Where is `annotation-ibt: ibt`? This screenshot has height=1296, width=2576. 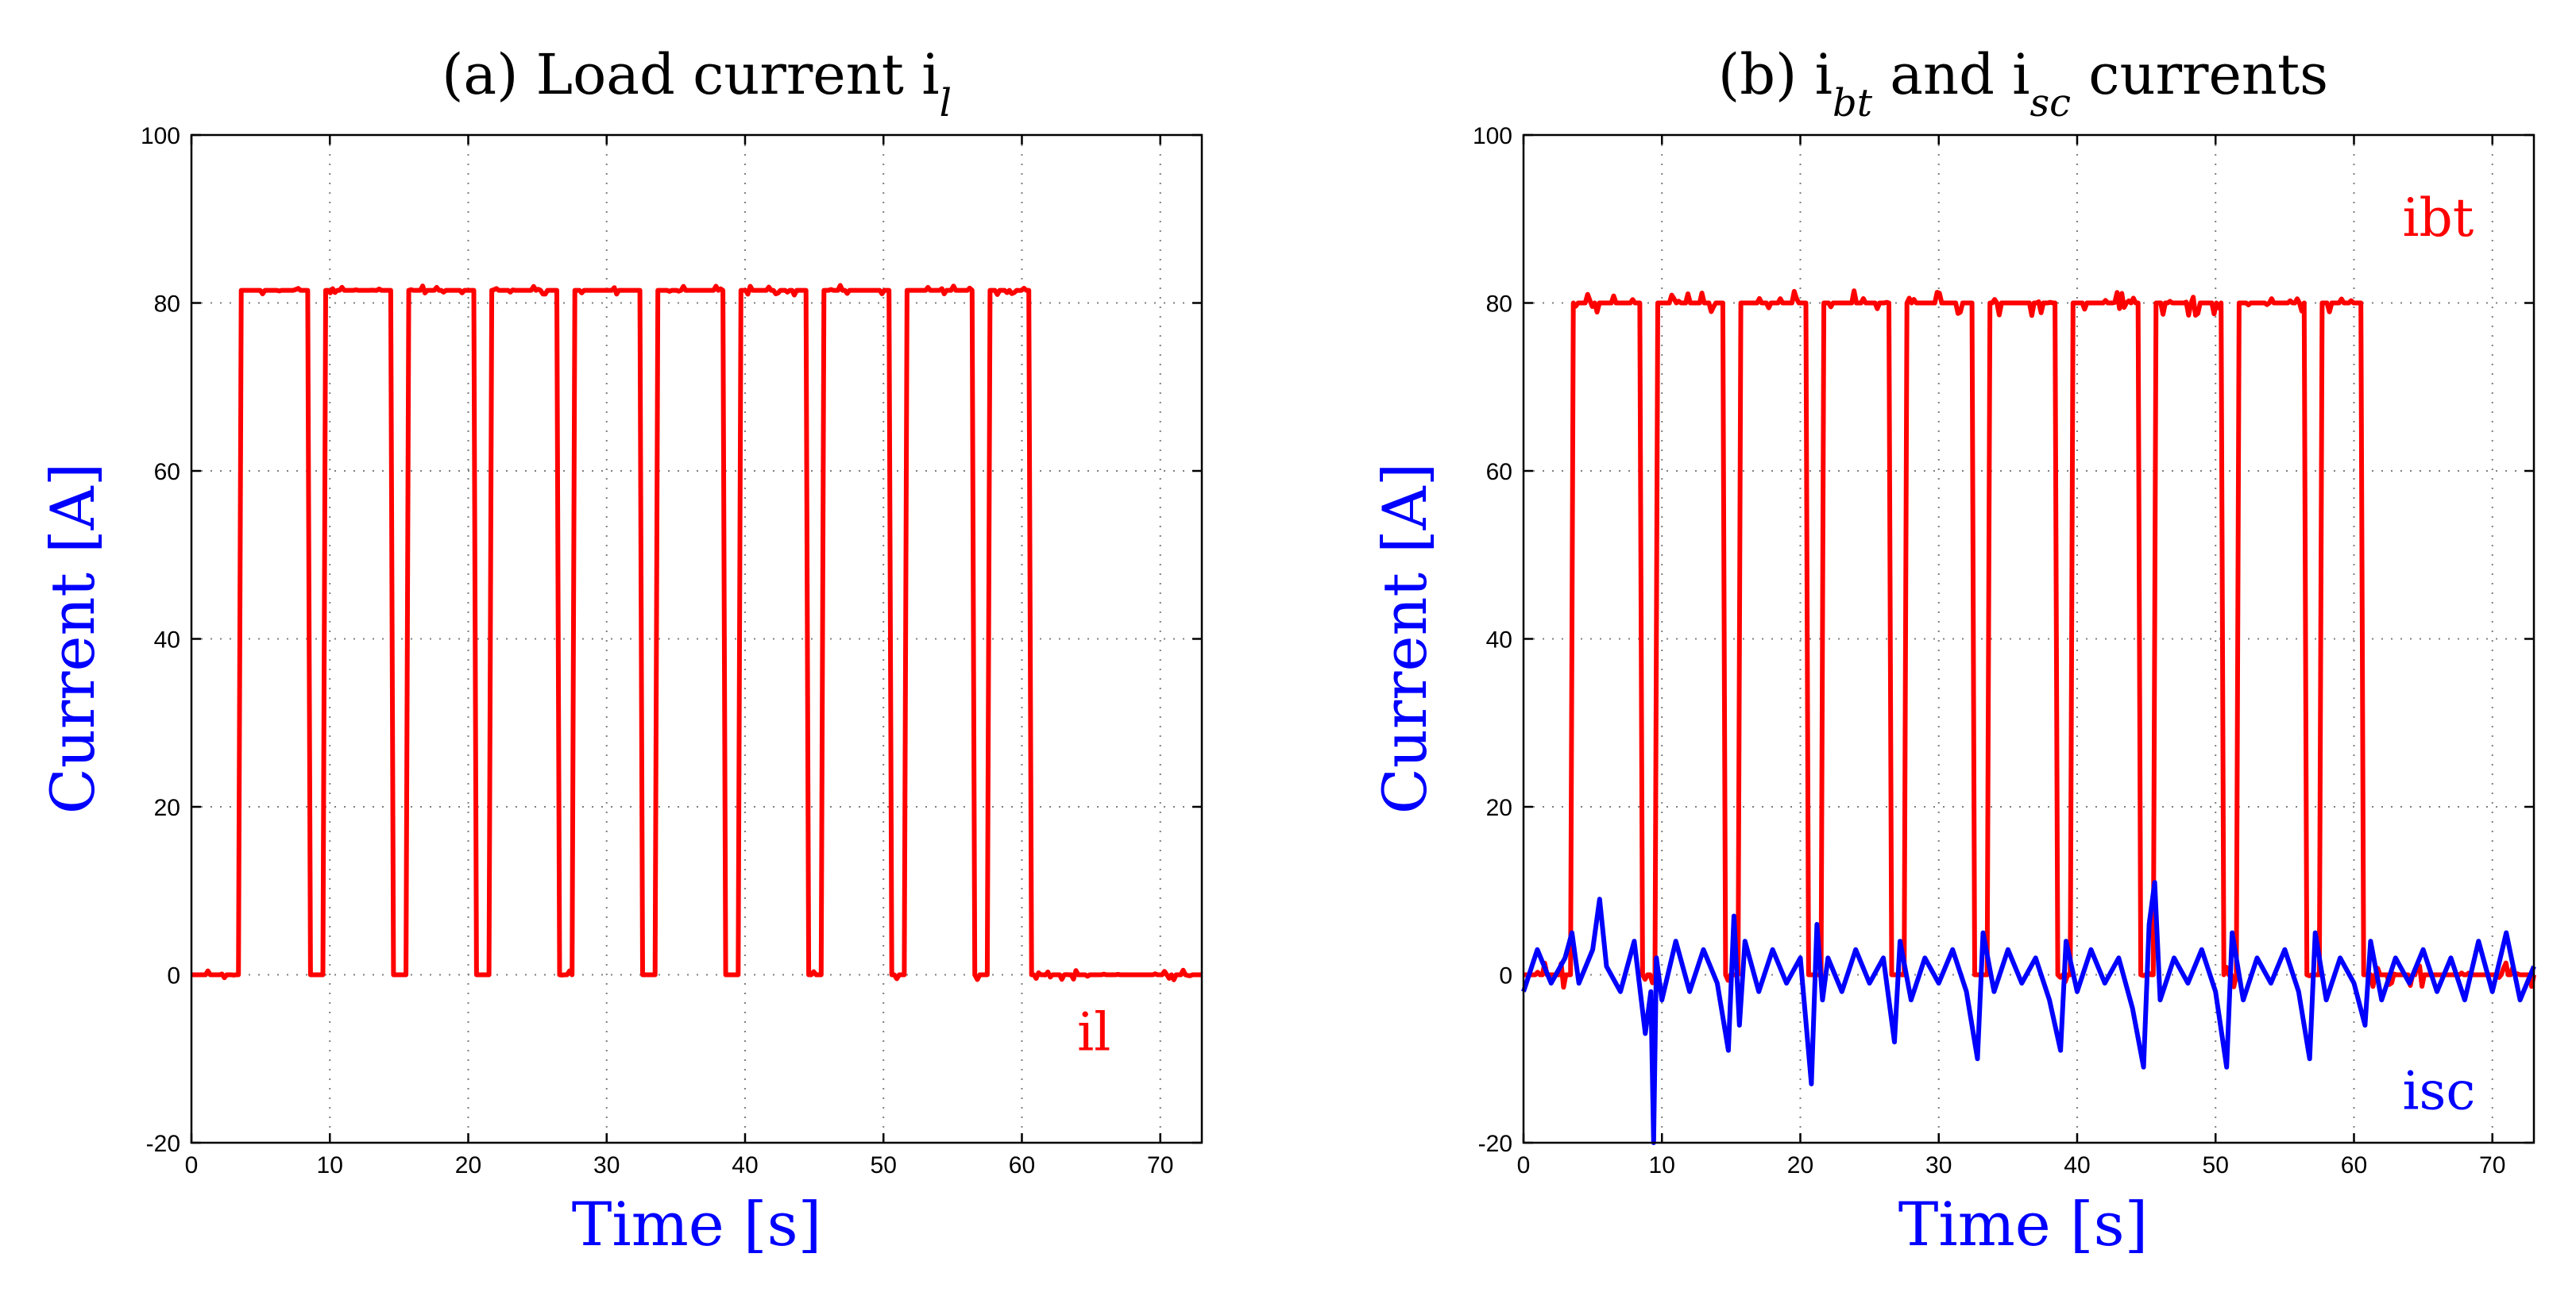 annotation-ibt: ibt is located at coordinates (2438, 218).